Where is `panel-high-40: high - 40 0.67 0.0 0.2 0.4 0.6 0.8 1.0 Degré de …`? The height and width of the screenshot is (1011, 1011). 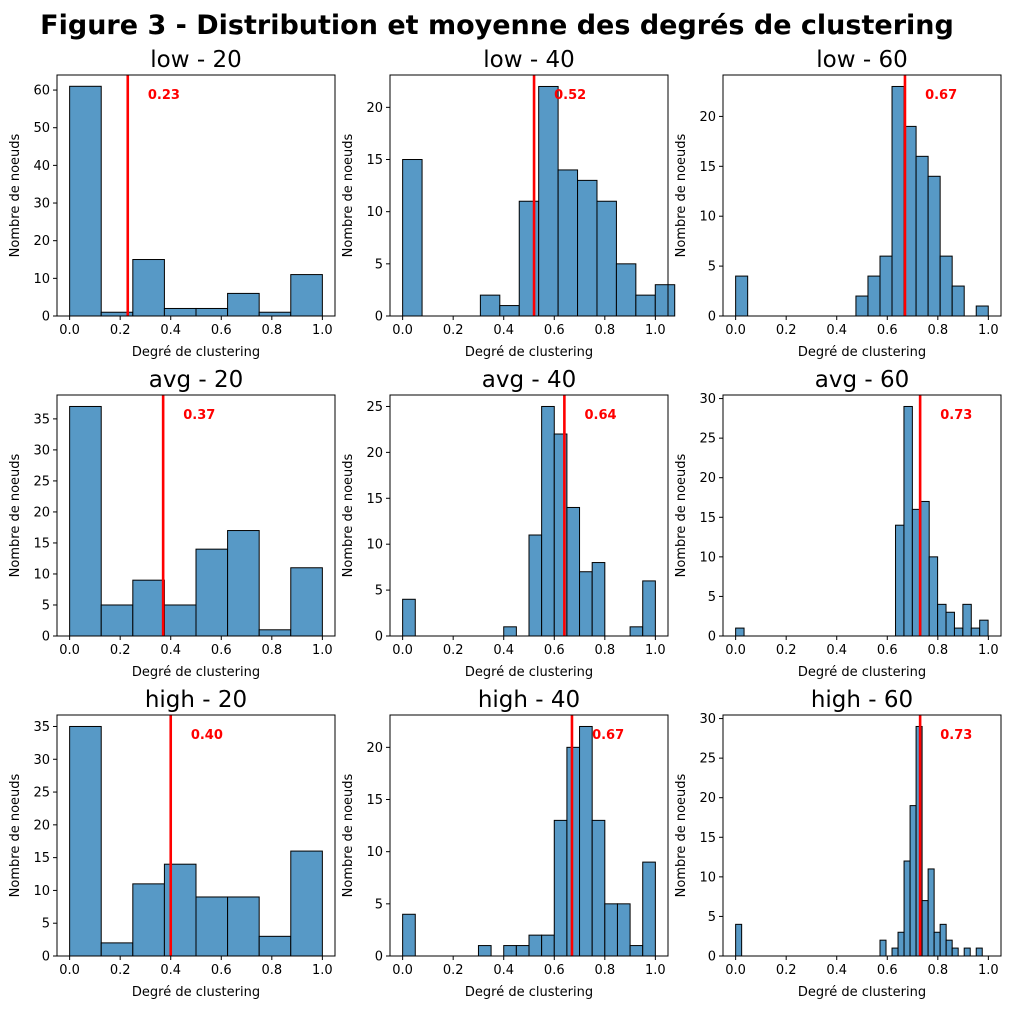
panel-high-40: high - 40 0.67 0.0 0.2 0.4 0.6 0.8 1.0 Degré de … is located at coordinates (505, 843).